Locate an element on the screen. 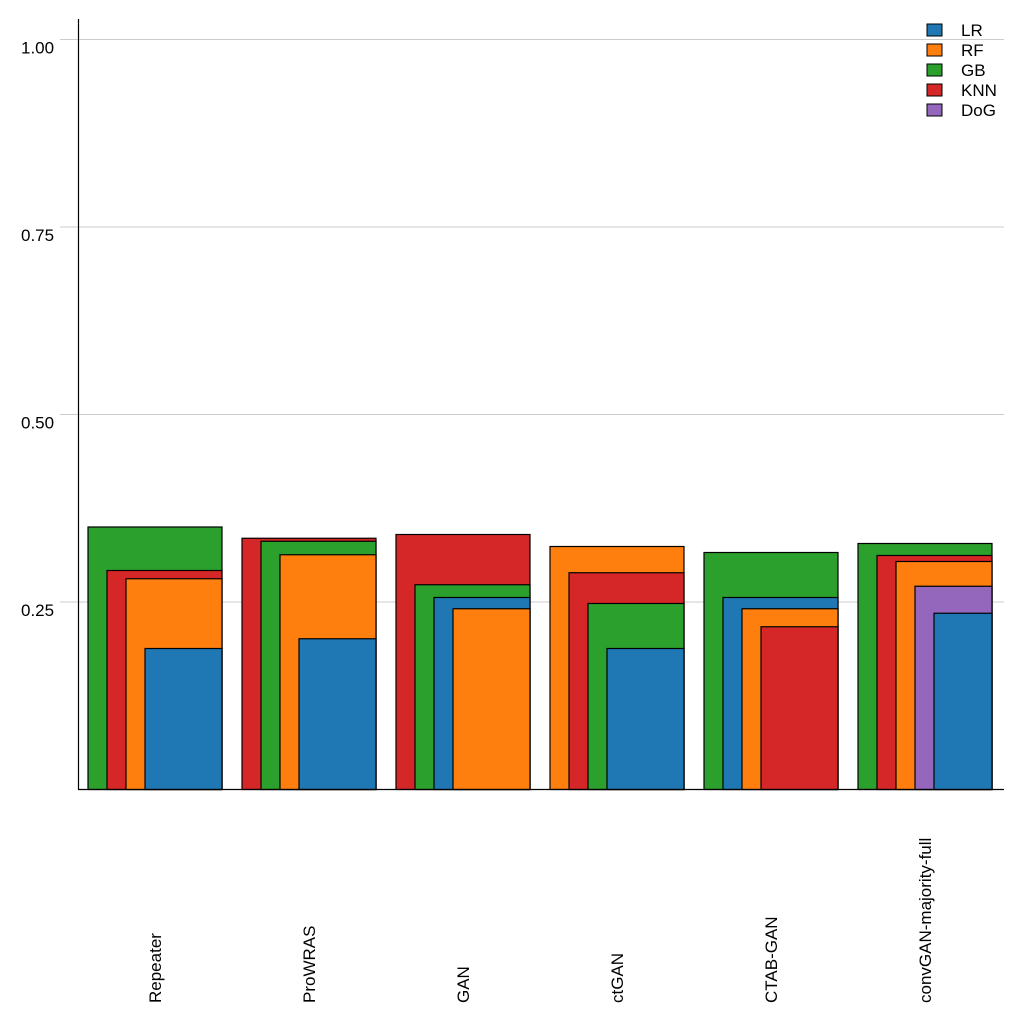 The height and width of the screenshot is (1024, 1024). legend-swatch-rf is located at coordinates (934, 50).